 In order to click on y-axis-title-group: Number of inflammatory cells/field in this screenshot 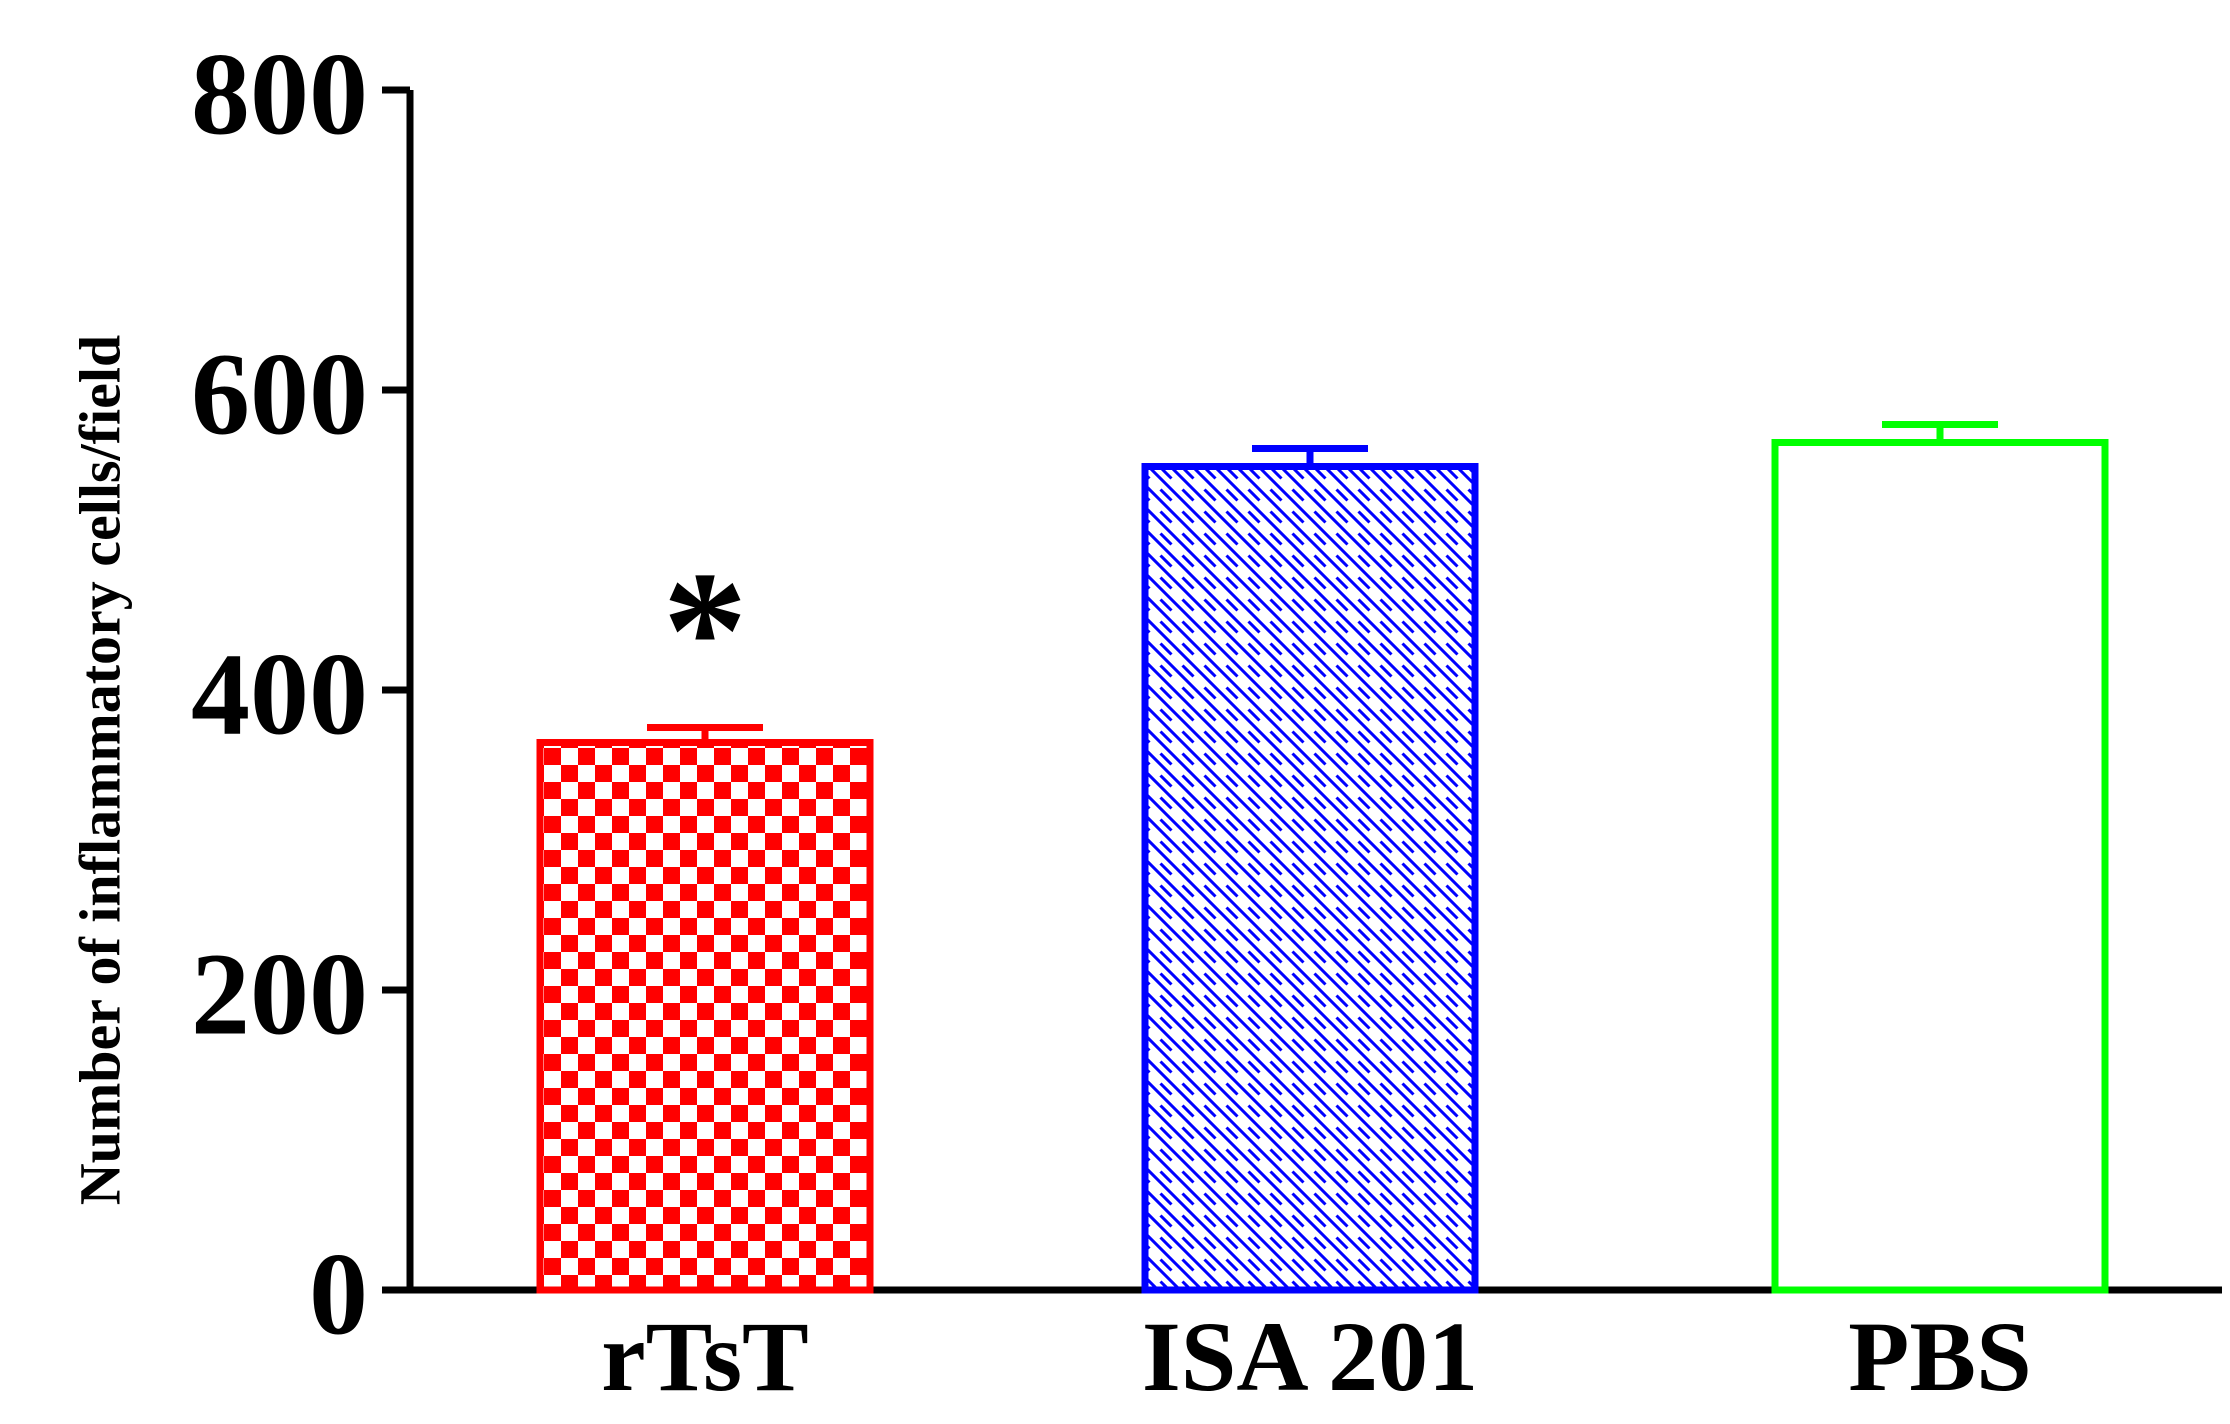, I will do `click(100, 770)`.